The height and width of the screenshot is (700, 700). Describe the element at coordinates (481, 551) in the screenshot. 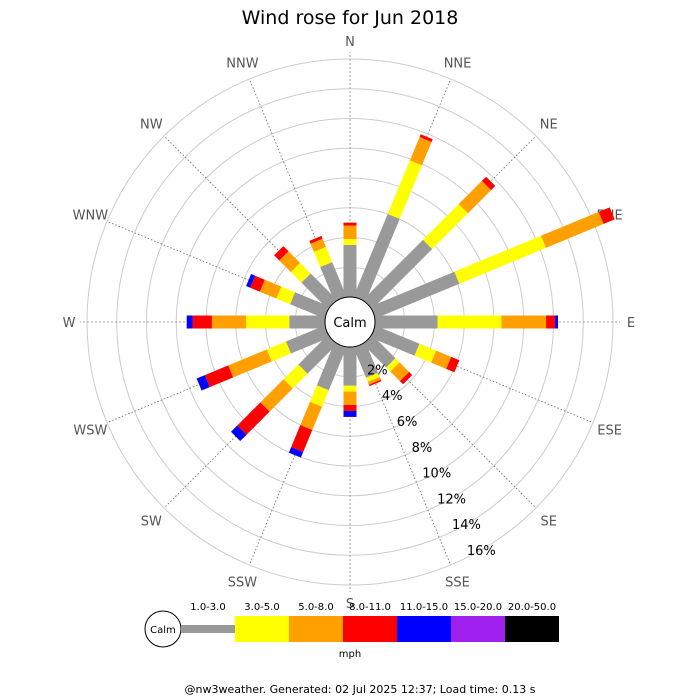

I see `ring-label: 16%` at that location.